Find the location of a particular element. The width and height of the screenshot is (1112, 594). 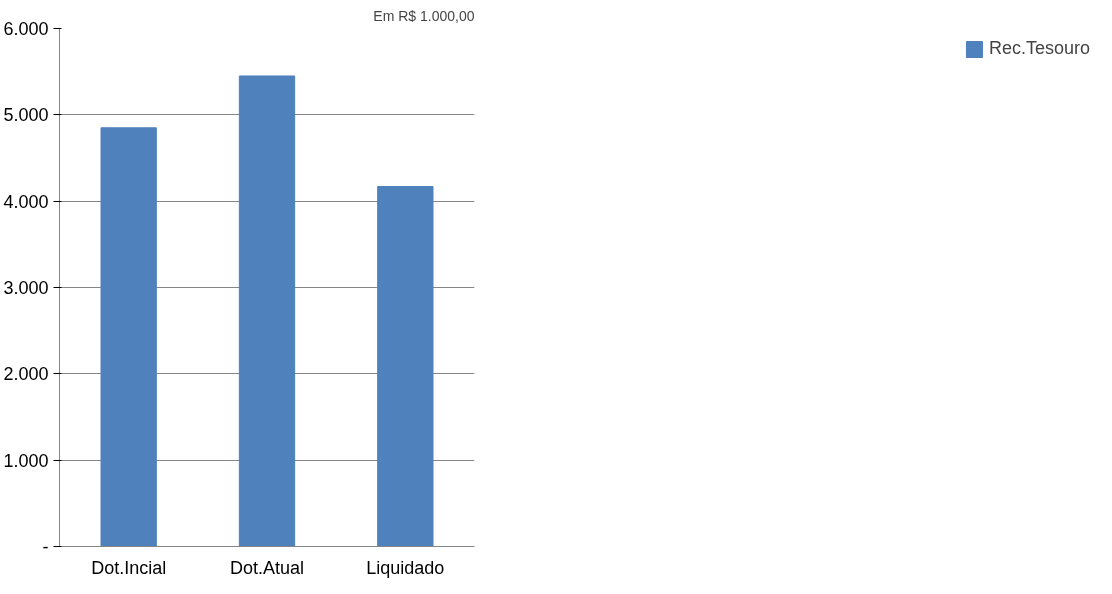

x-tick-label: Dot.Atual is located at coordinates (267, 567).